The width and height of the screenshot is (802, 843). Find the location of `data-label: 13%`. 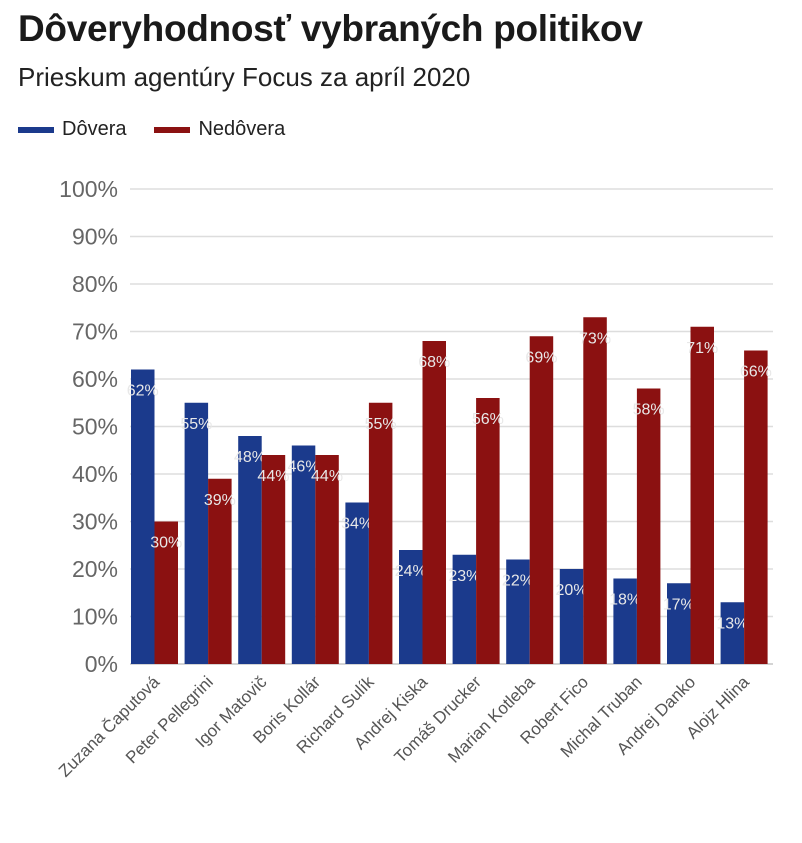

data-label: 13% is located at coordinates (732, 623).